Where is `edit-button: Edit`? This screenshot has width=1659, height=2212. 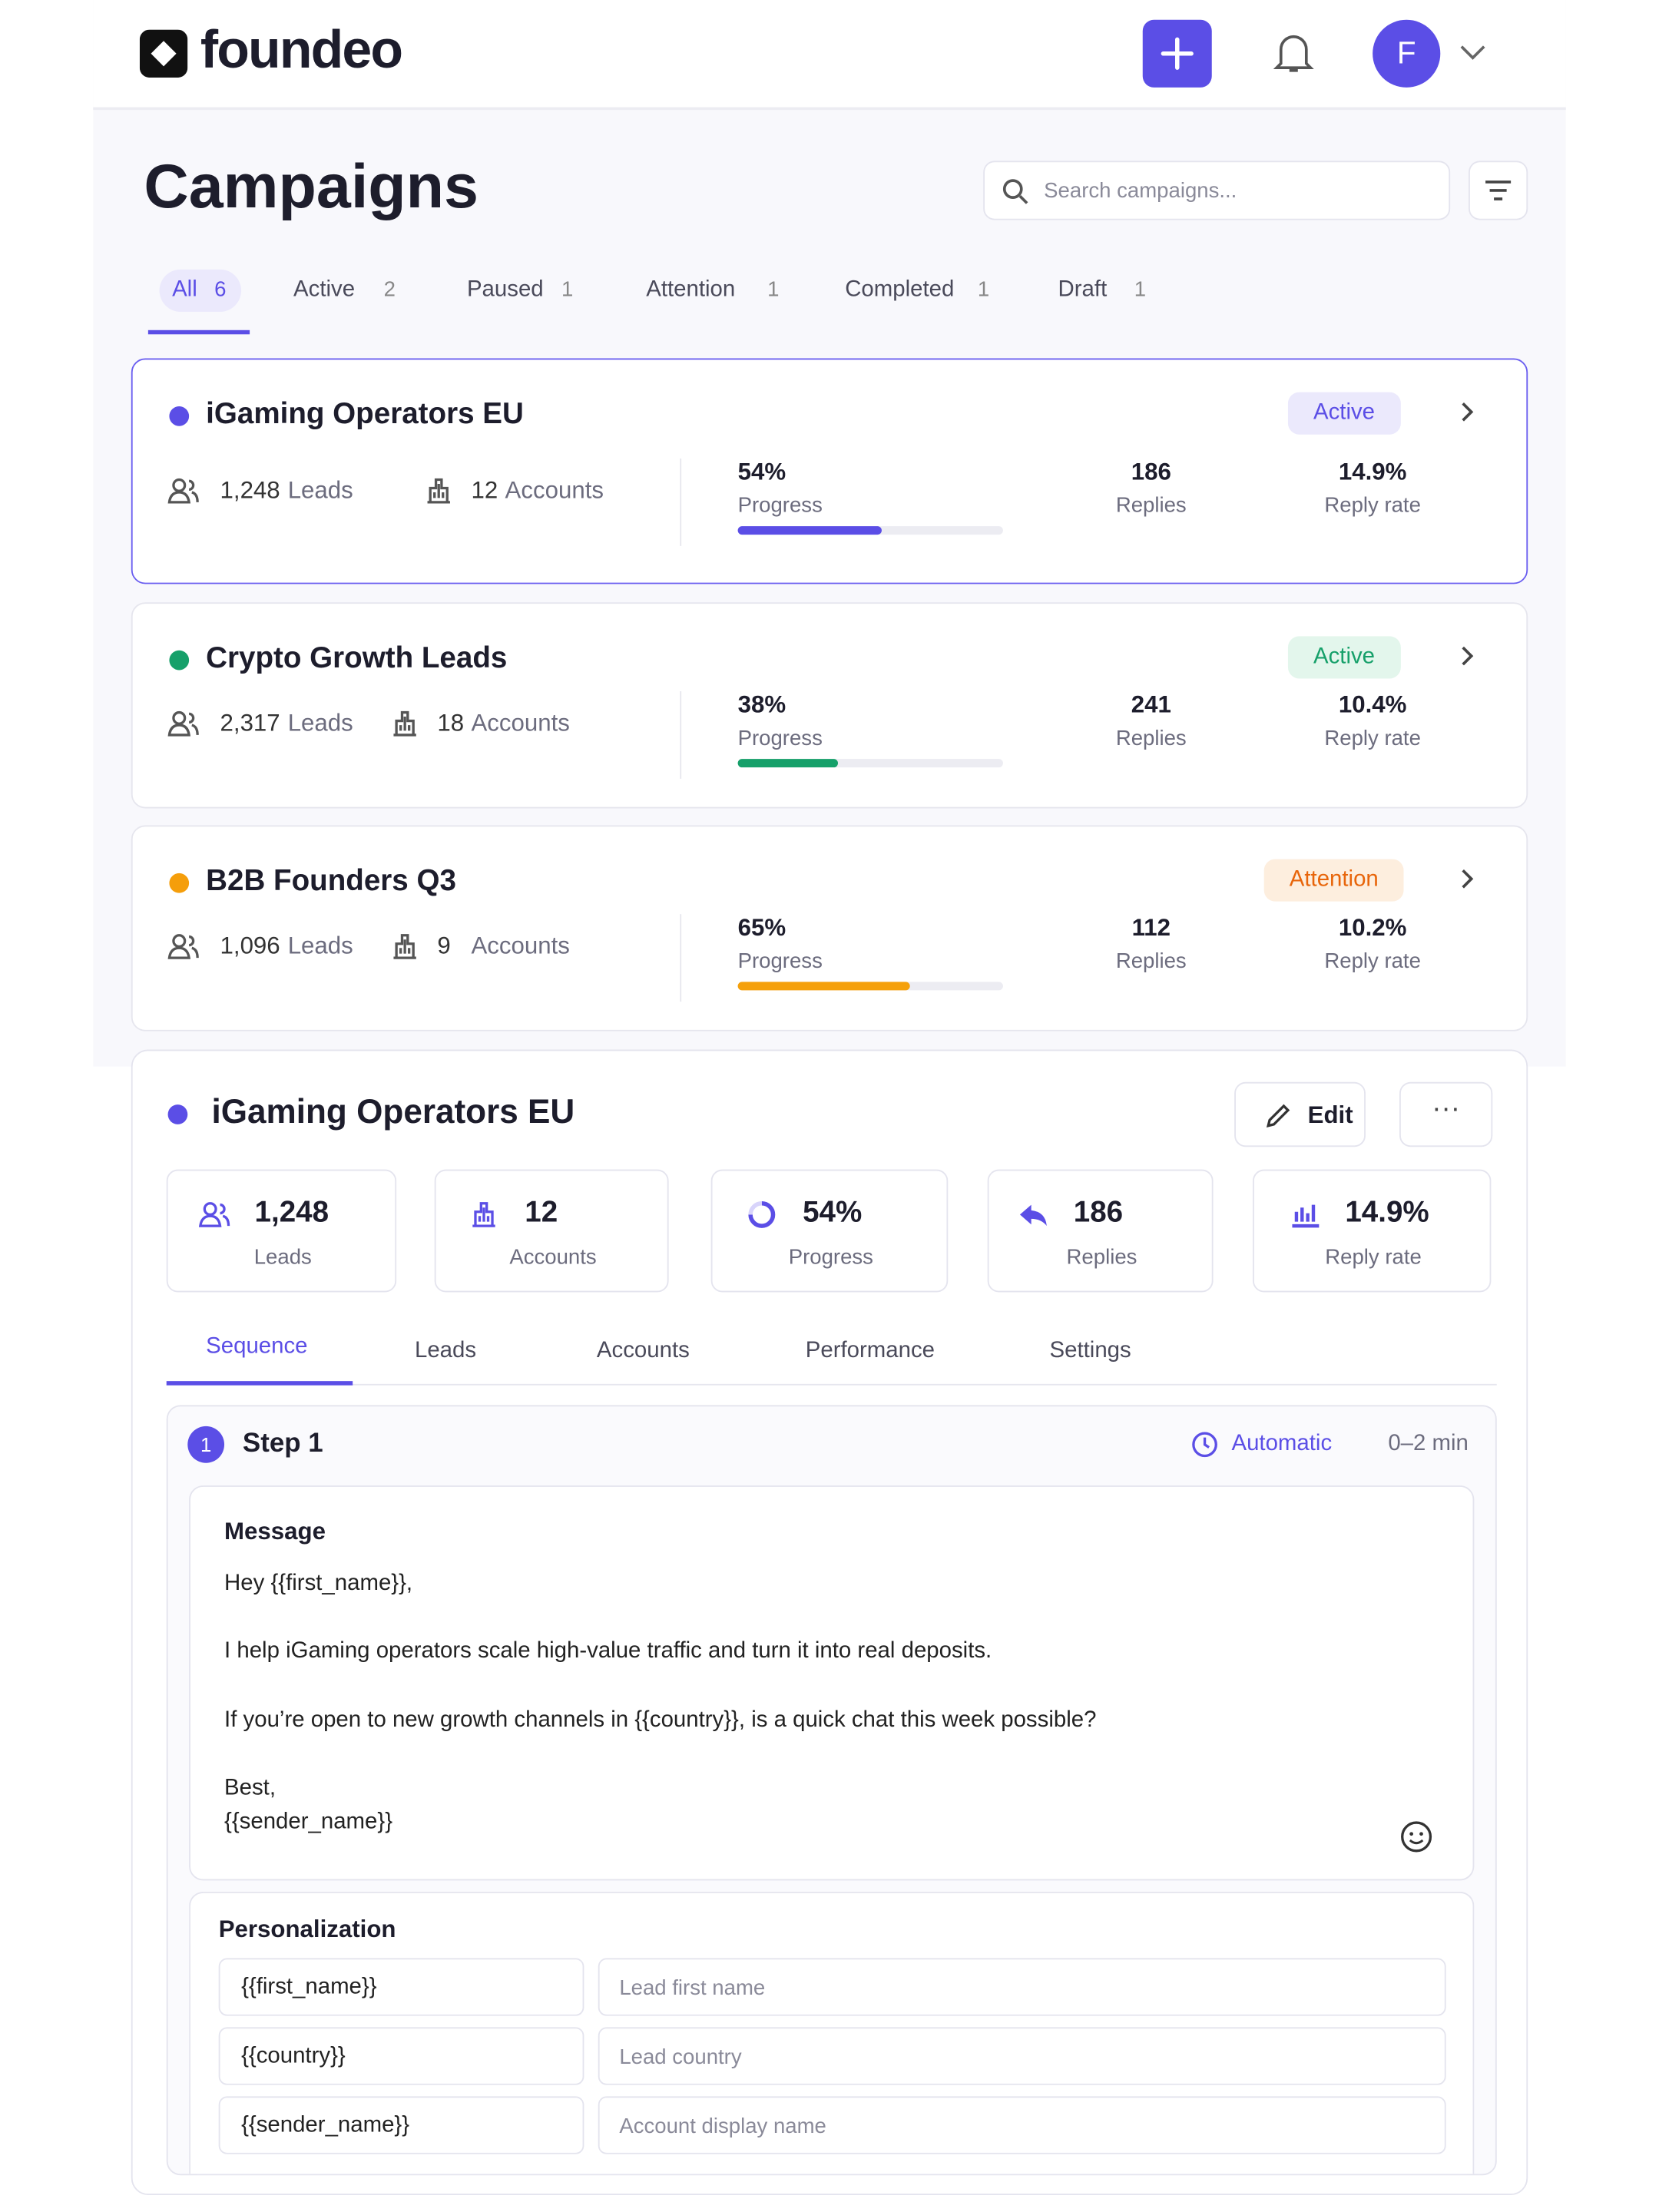
edit-button: Edit is located at coordinates (1300, 1114).